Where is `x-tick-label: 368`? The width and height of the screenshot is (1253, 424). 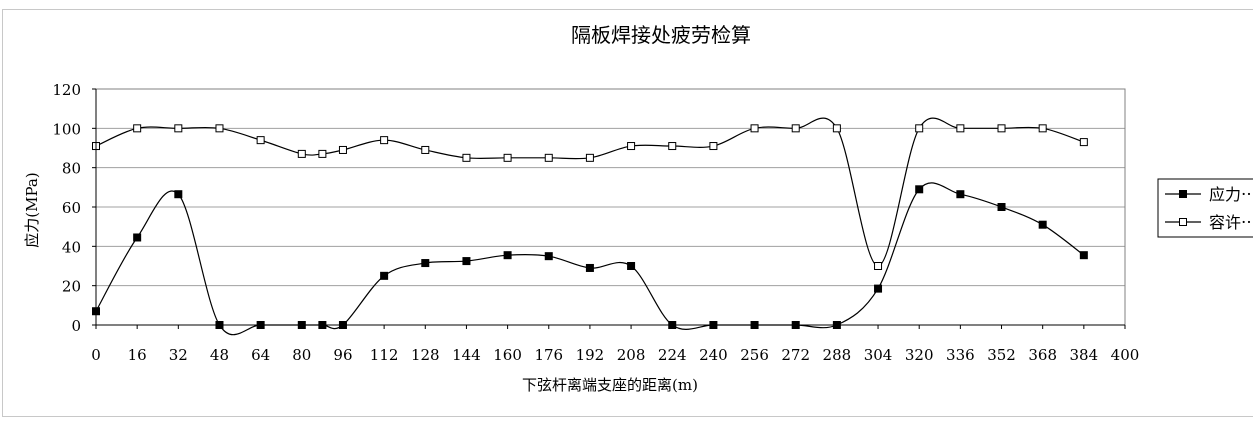 x-tick-label: 368 is located at coordinates (1042, 355).